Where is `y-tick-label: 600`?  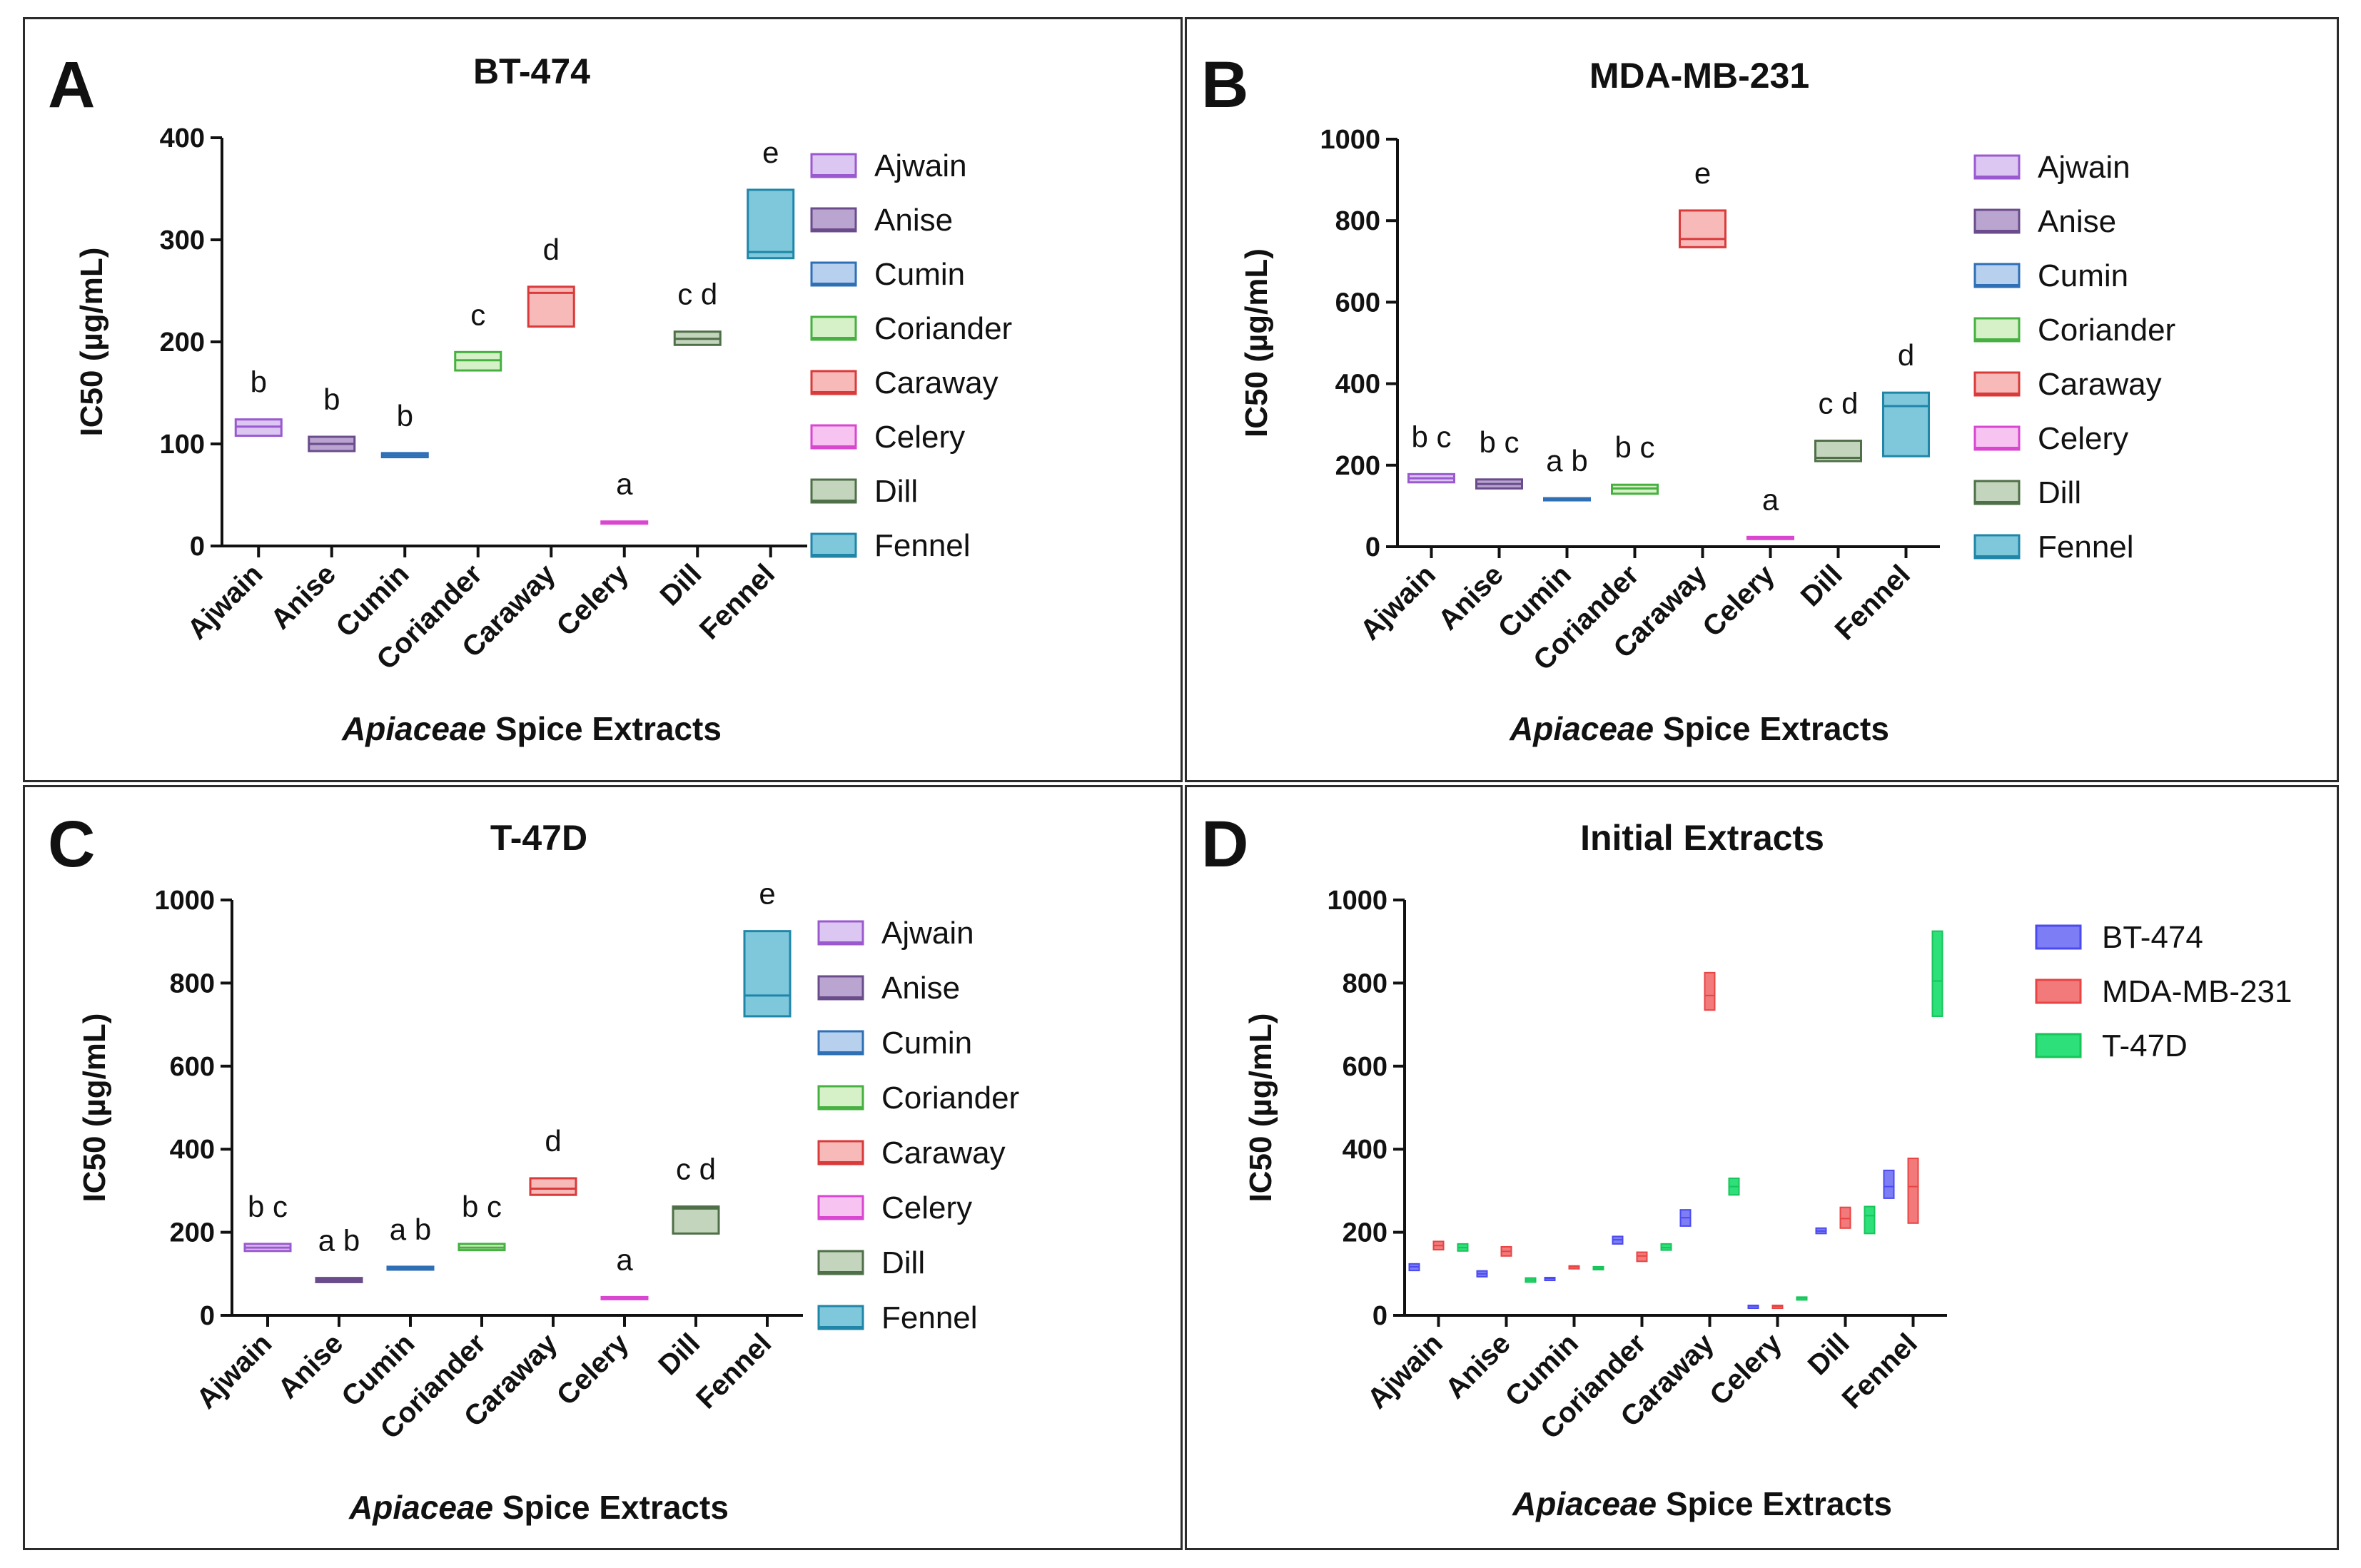 y-tick-label: 600 is located at coordinates (192, 1067).